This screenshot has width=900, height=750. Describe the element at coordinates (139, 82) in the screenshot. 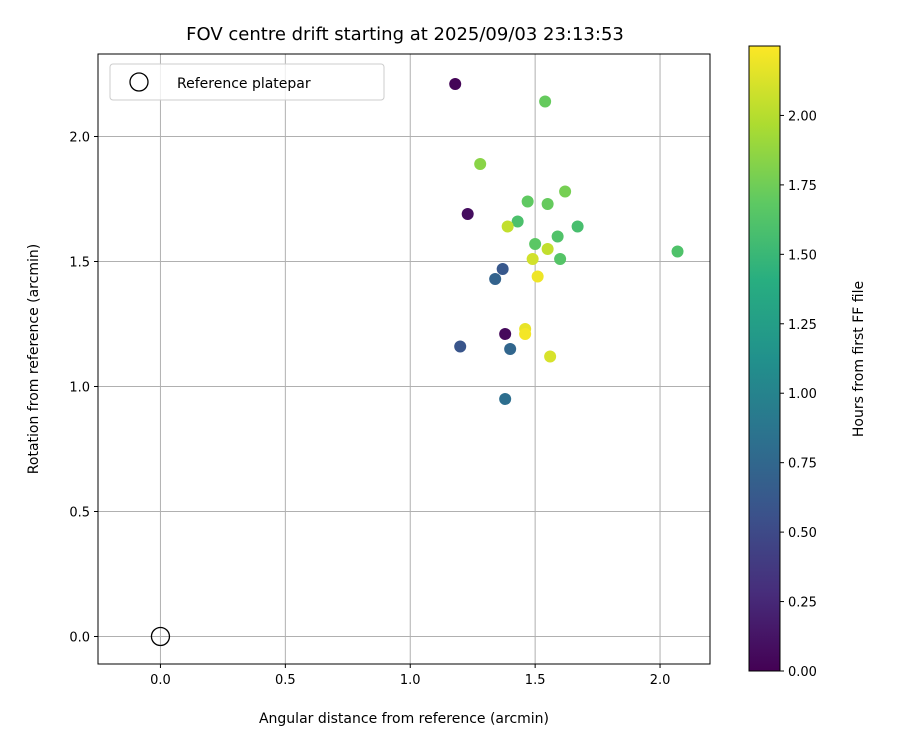

I see `legend-marker-reference` at that location.